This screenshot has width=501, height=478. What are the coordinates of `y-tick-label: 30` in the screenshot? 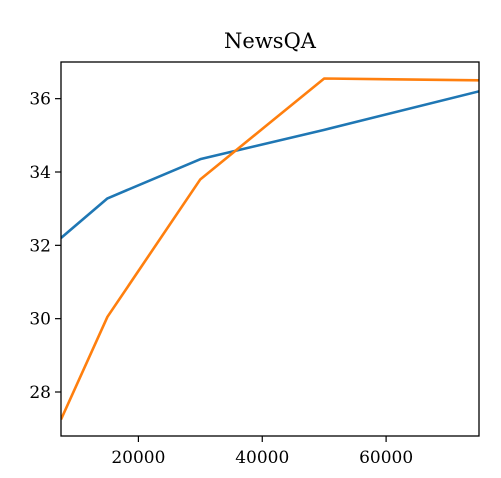 It's located at (40, 320).